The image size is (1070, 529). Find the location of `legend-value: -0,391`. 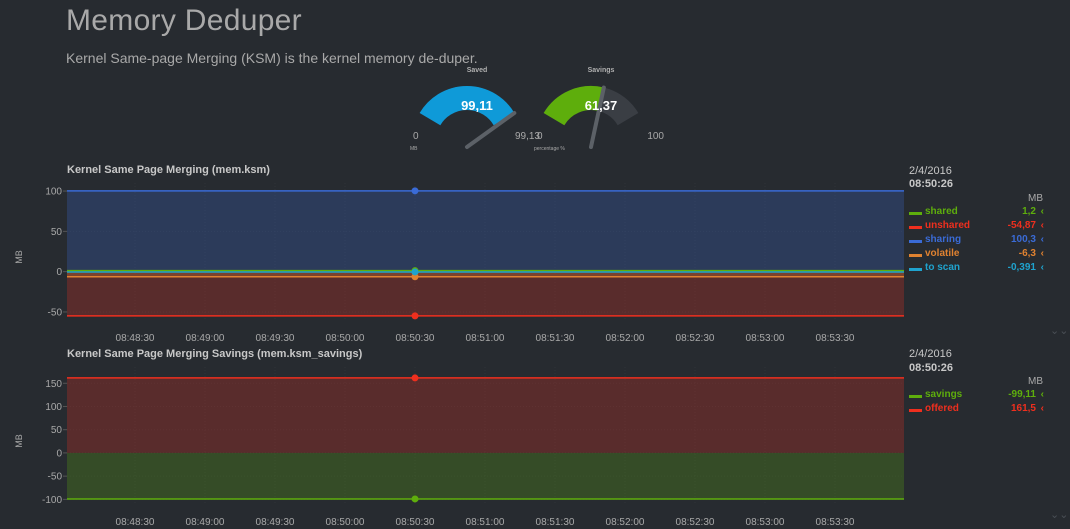

legend-value: -0,391 is located at coordinates (1021, 267).